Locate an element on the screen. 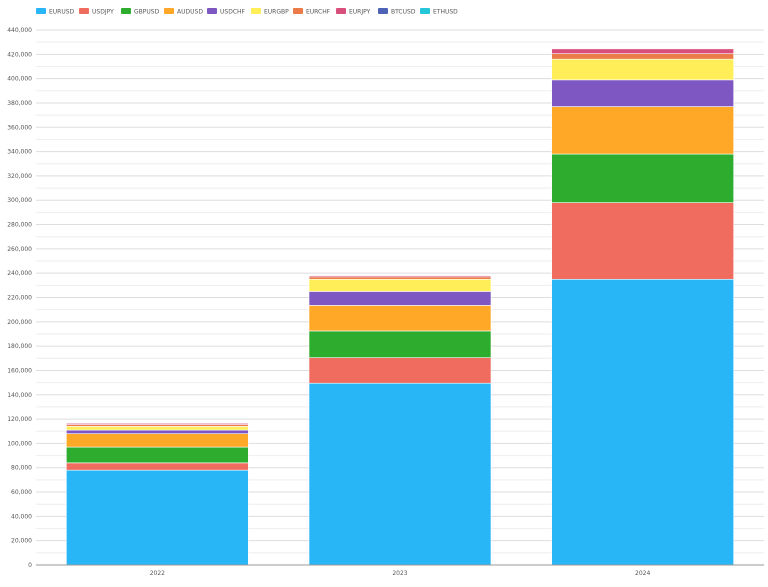 This screenshot has height=587, width=768. y-tick-label: 220,000 is located at coordinates (19, 298).